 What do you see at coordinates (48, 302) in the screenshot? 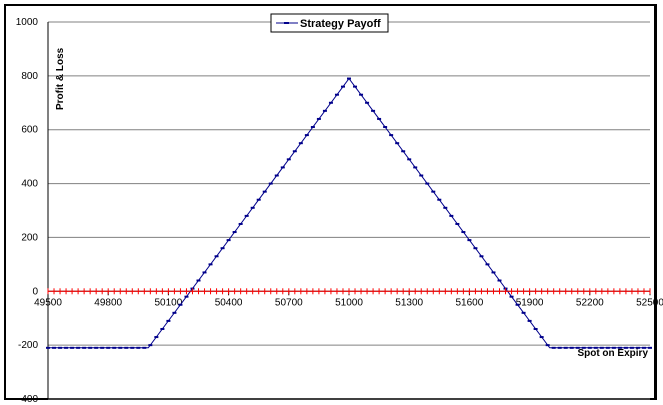
I see `x-tick-label: 49500` at bounding box center [48, 302].